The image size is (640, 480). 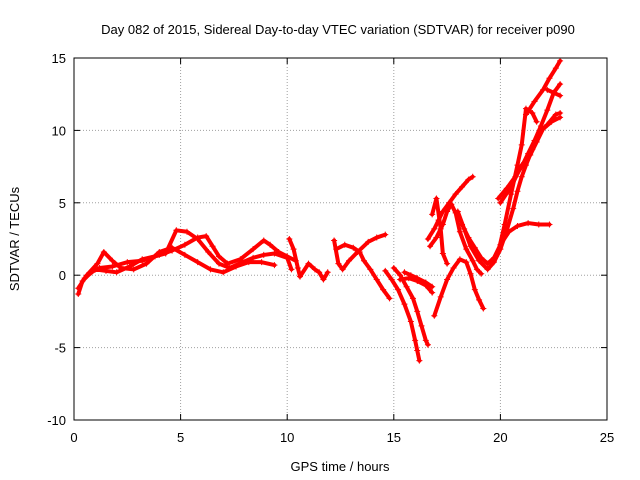 I want to click on x-tick-label: 15, so click(x=394, y=437).